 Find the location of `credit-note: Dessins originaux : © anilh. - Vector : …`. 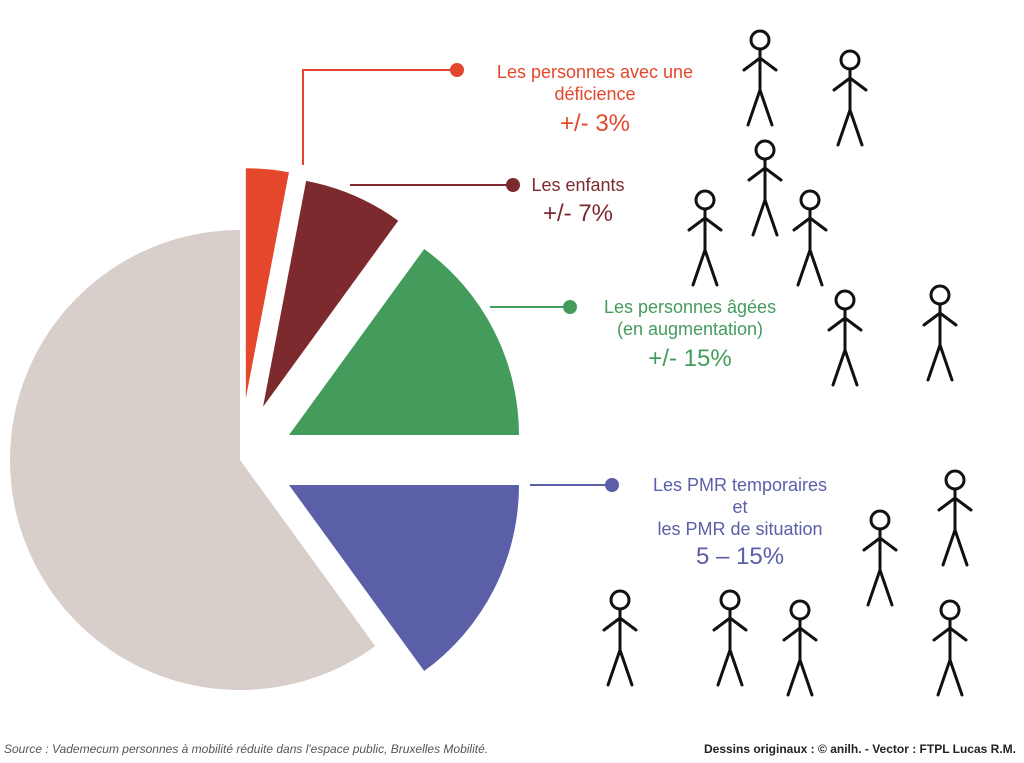

credit-note: Dessins originaux : © anilh. - Vector : … is located at coordinates (859, 749).